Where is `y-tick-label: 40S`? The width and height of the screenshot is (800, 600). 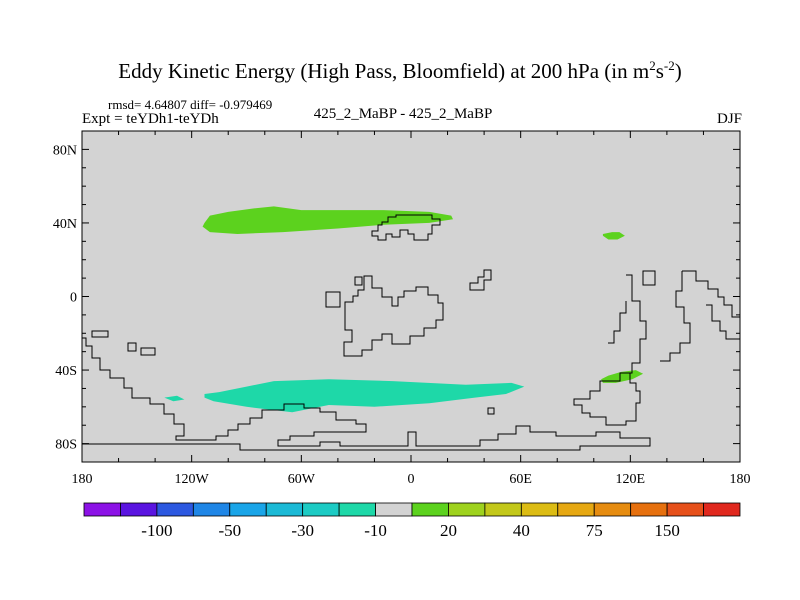 y-tick-label: 40S is located at coordinates (66, 371).